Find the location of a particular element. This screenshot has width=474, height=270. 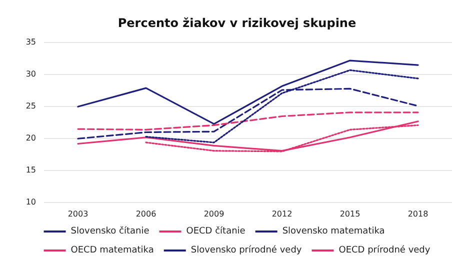

legend-label: OECD matematika is located at coordinates (112, 251).